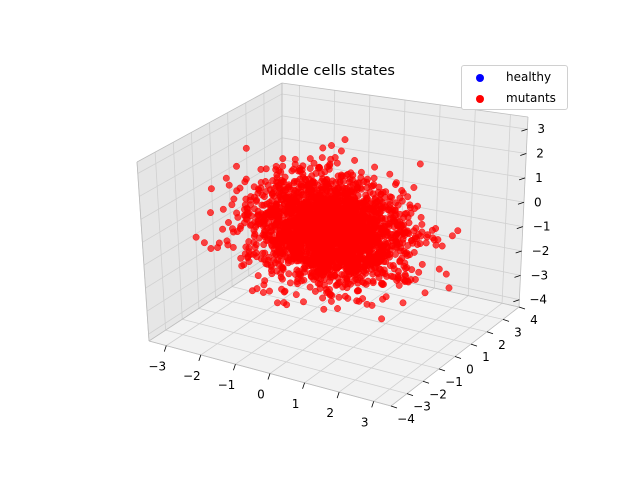 The image size is (640, 480). I want to click on point-mutants-2060, so click(367, 198).